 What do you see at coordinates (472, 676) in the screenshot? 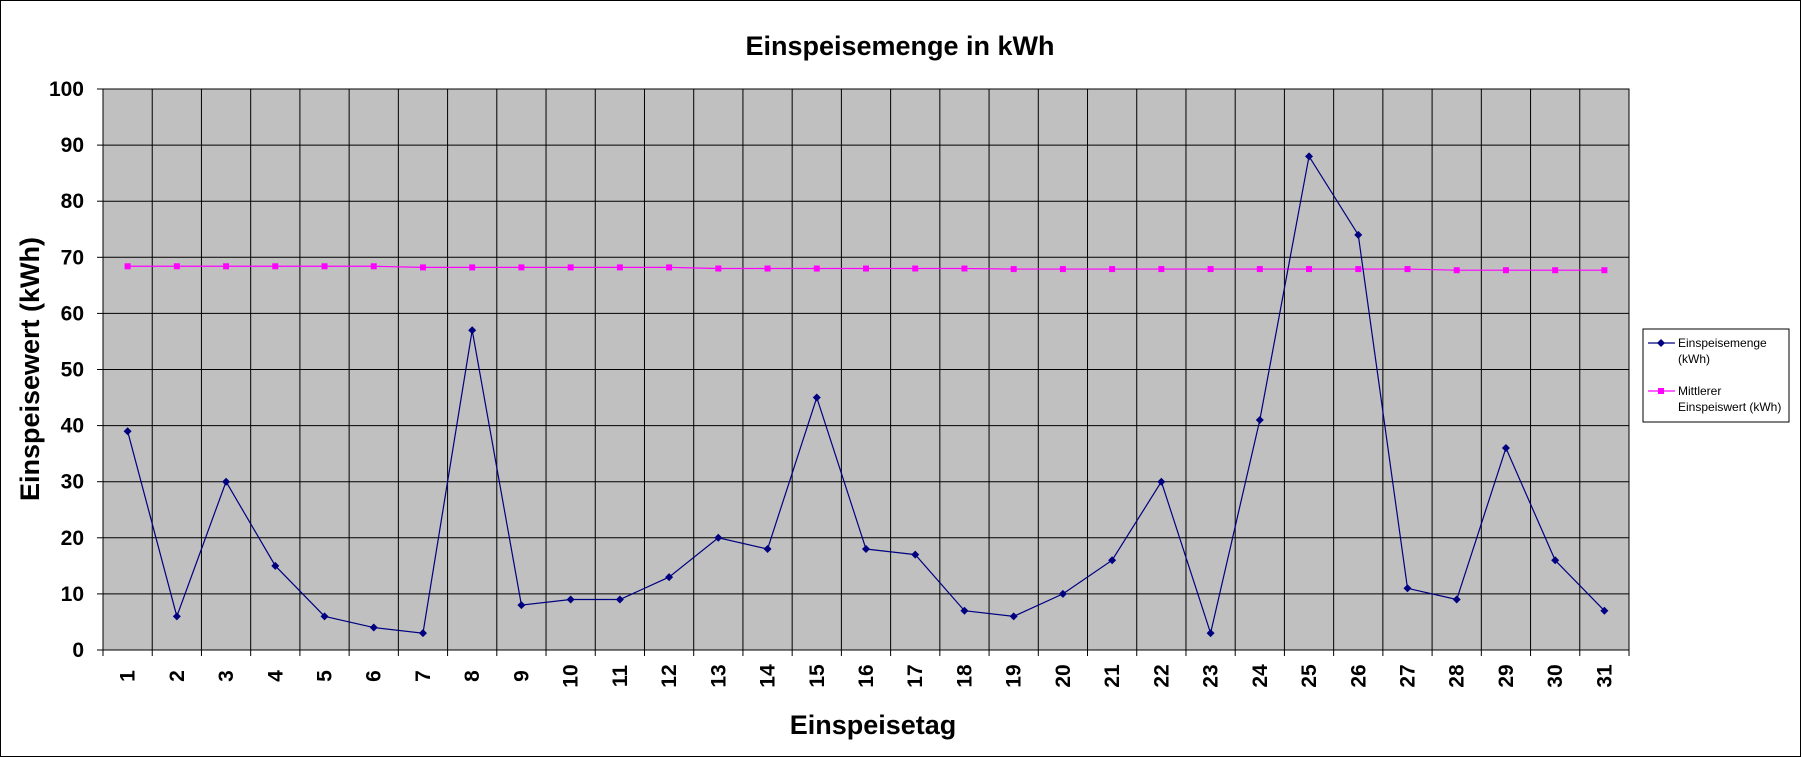
I see `x-tick-label: 8` at bounding box center [472, 676].